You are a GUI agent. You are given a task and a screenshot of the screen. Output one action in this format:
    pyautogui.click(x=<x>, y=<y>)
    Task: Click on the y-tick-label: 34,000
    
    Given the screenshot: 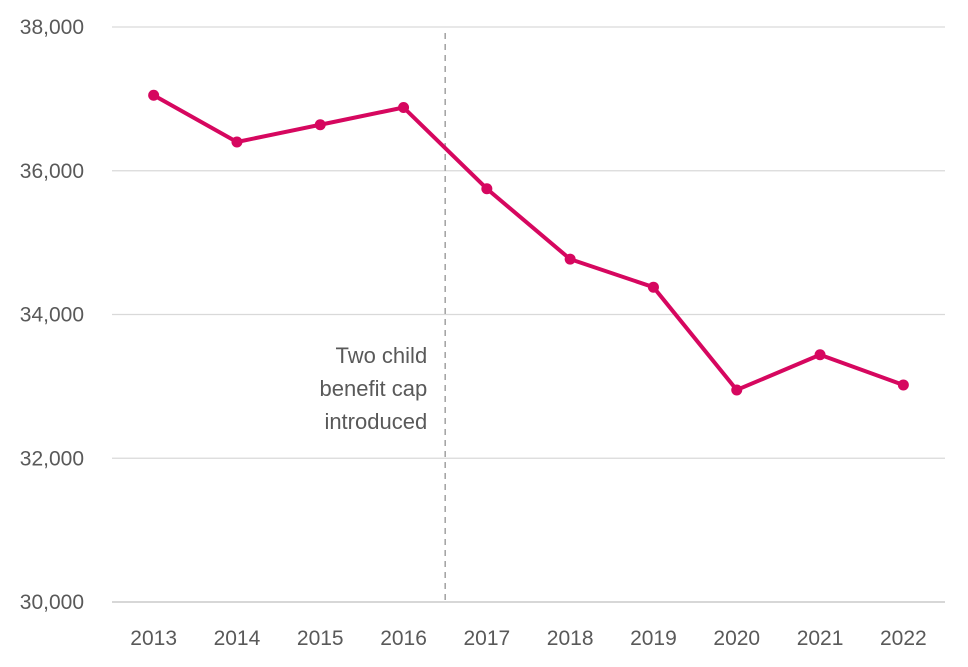 What is the action you would take?
    pyautogui.click(x=52, y=315)
    